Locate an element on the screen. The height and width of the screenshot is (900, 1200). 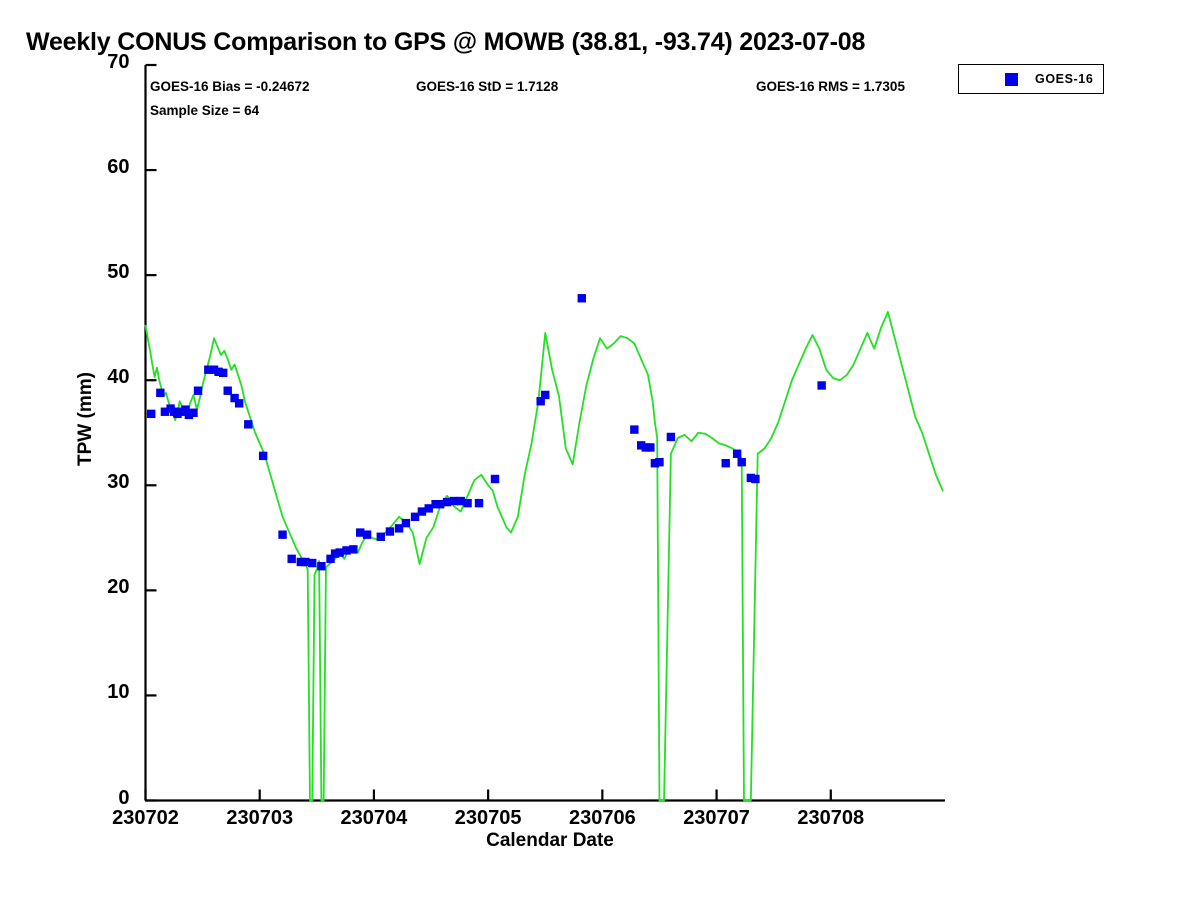
stat-rms: GOES-16 RMS = 1.7305 is located at coordinates (830, 86).